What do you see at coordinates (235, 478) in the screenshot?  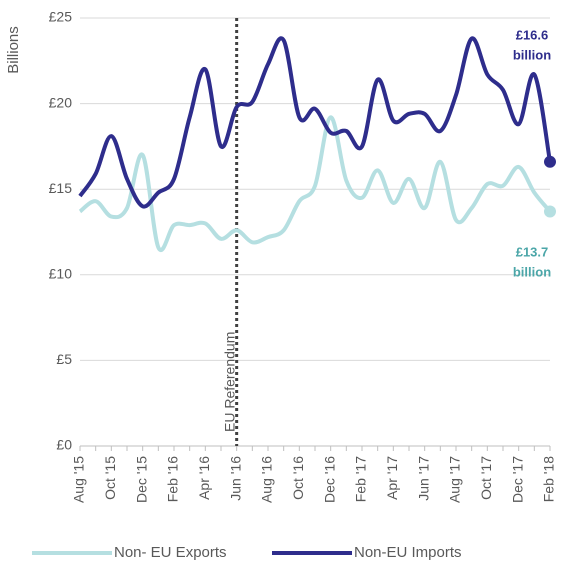 I see `x-tick-label: Jun '16` at bounding box center [235, 478].